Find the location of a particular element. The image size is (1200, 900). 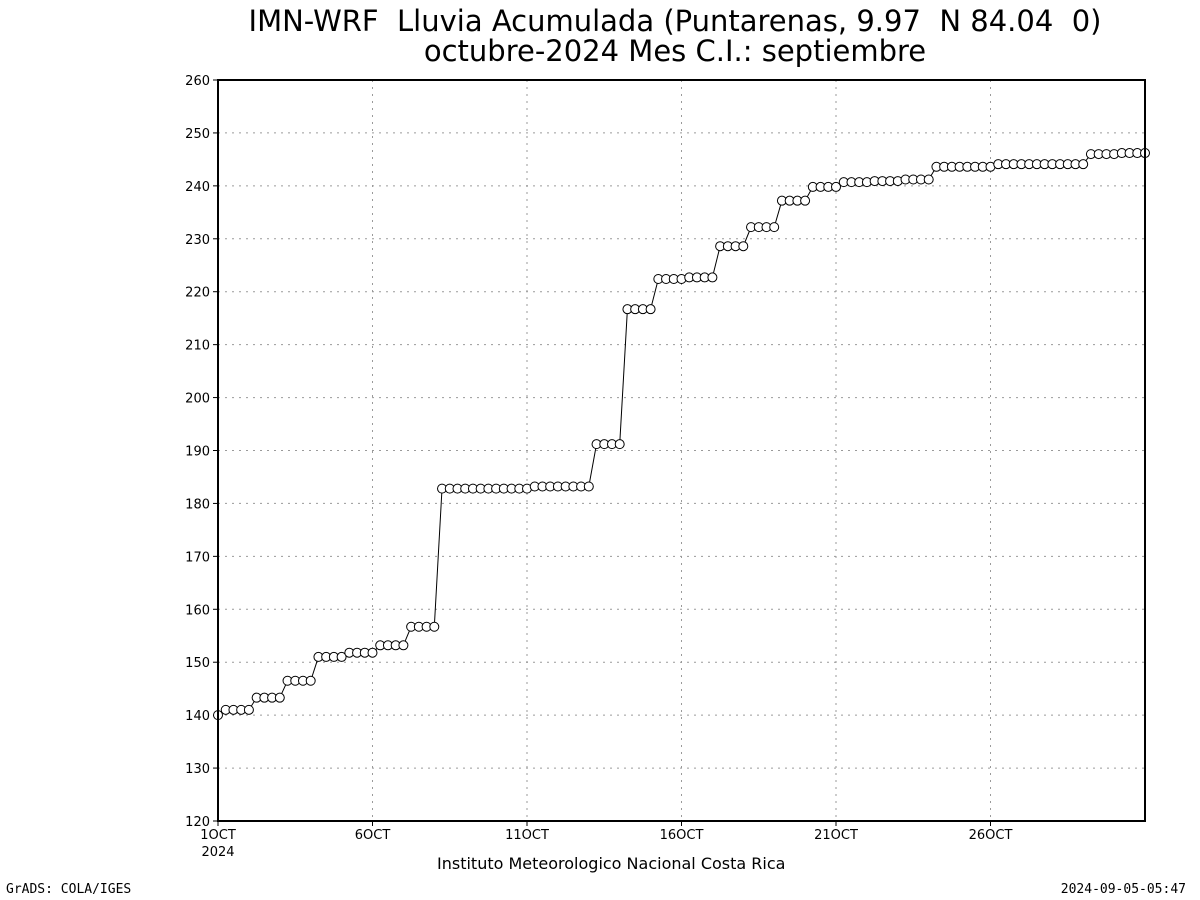

x-tick-label: 16OCT is located at coordinates (682, 835).